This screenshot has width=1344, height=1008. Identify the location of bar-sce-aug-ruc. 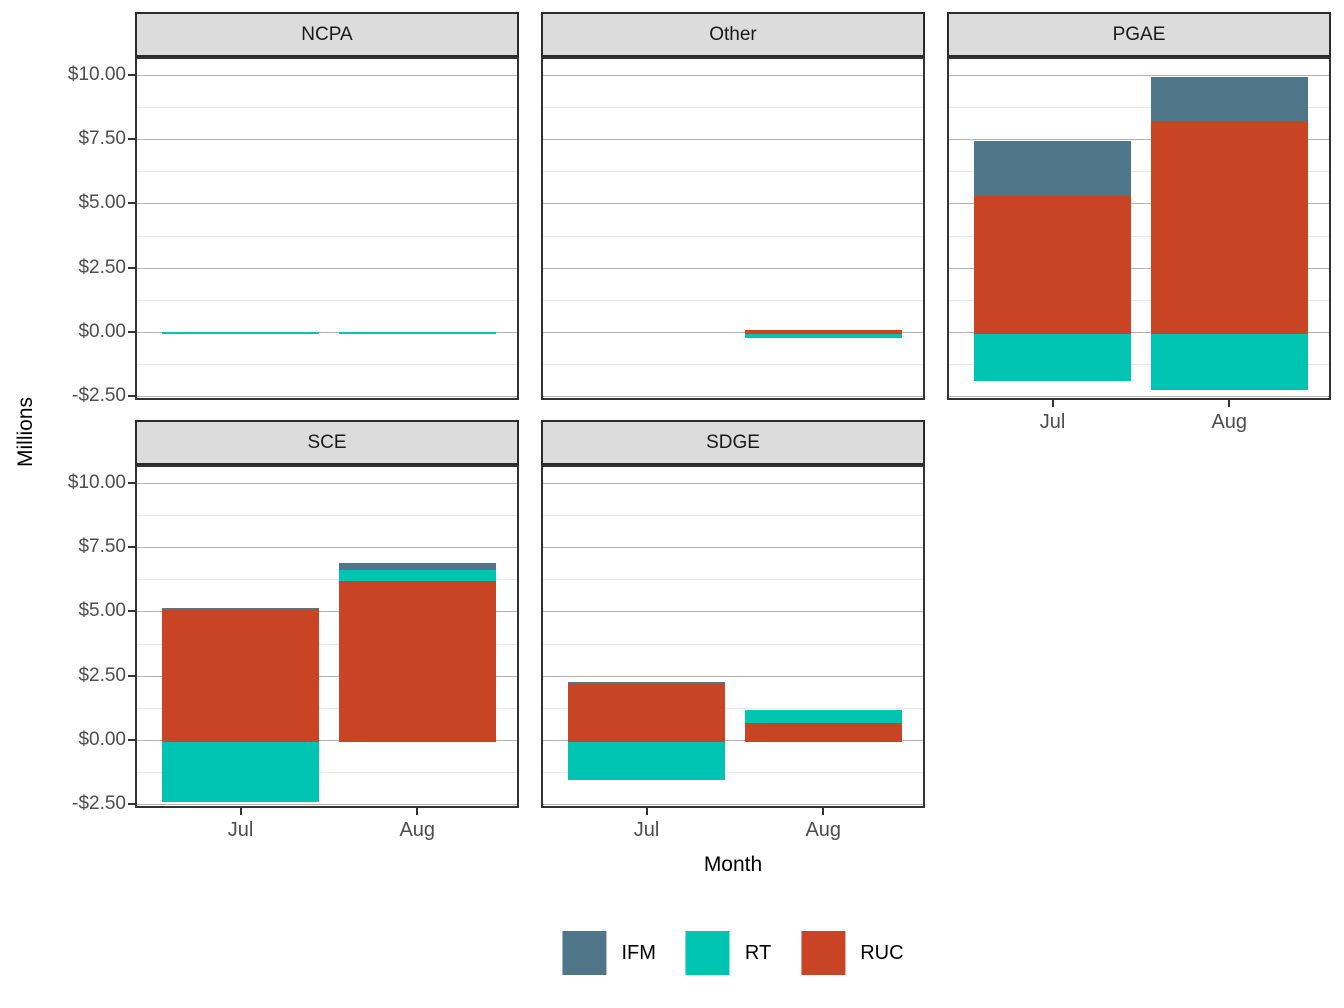
(417, 661).